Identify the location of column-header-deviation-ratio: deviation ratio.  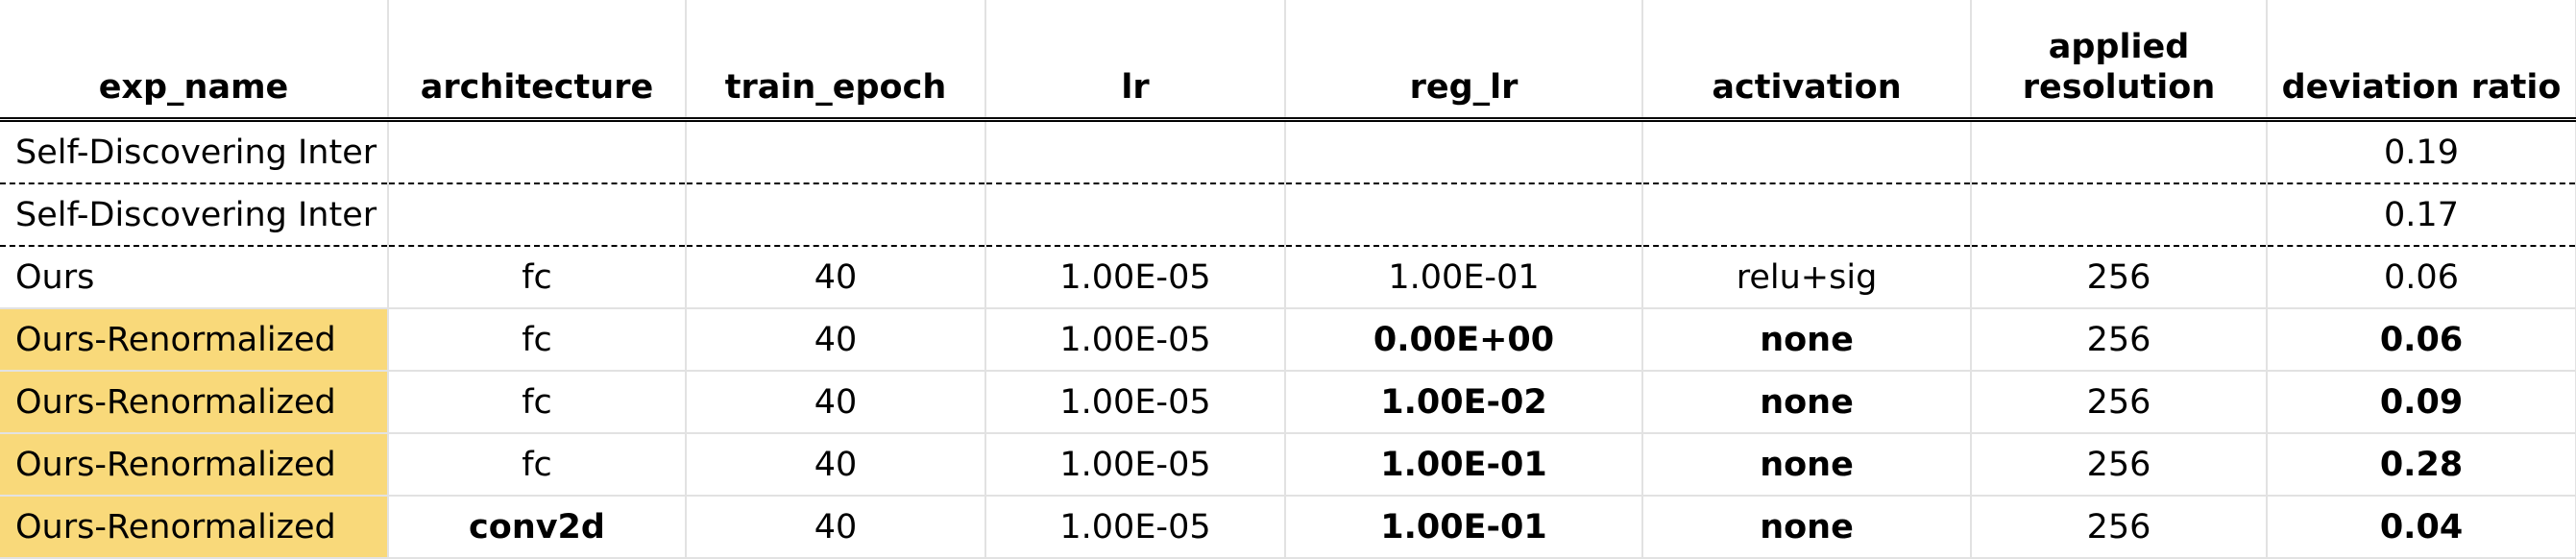
(2422, 61).